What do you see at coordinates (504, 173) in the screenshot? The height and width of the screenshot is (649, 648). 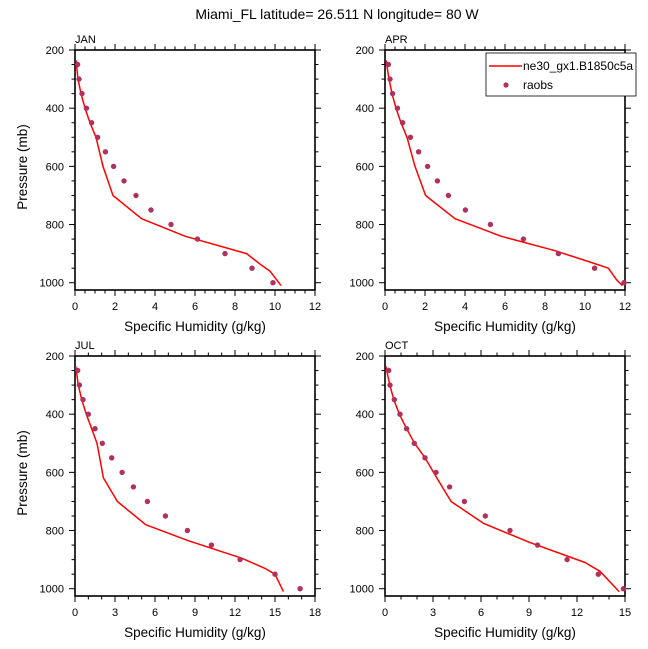 I see `model-line-apr` at bounding box center [504, 173].